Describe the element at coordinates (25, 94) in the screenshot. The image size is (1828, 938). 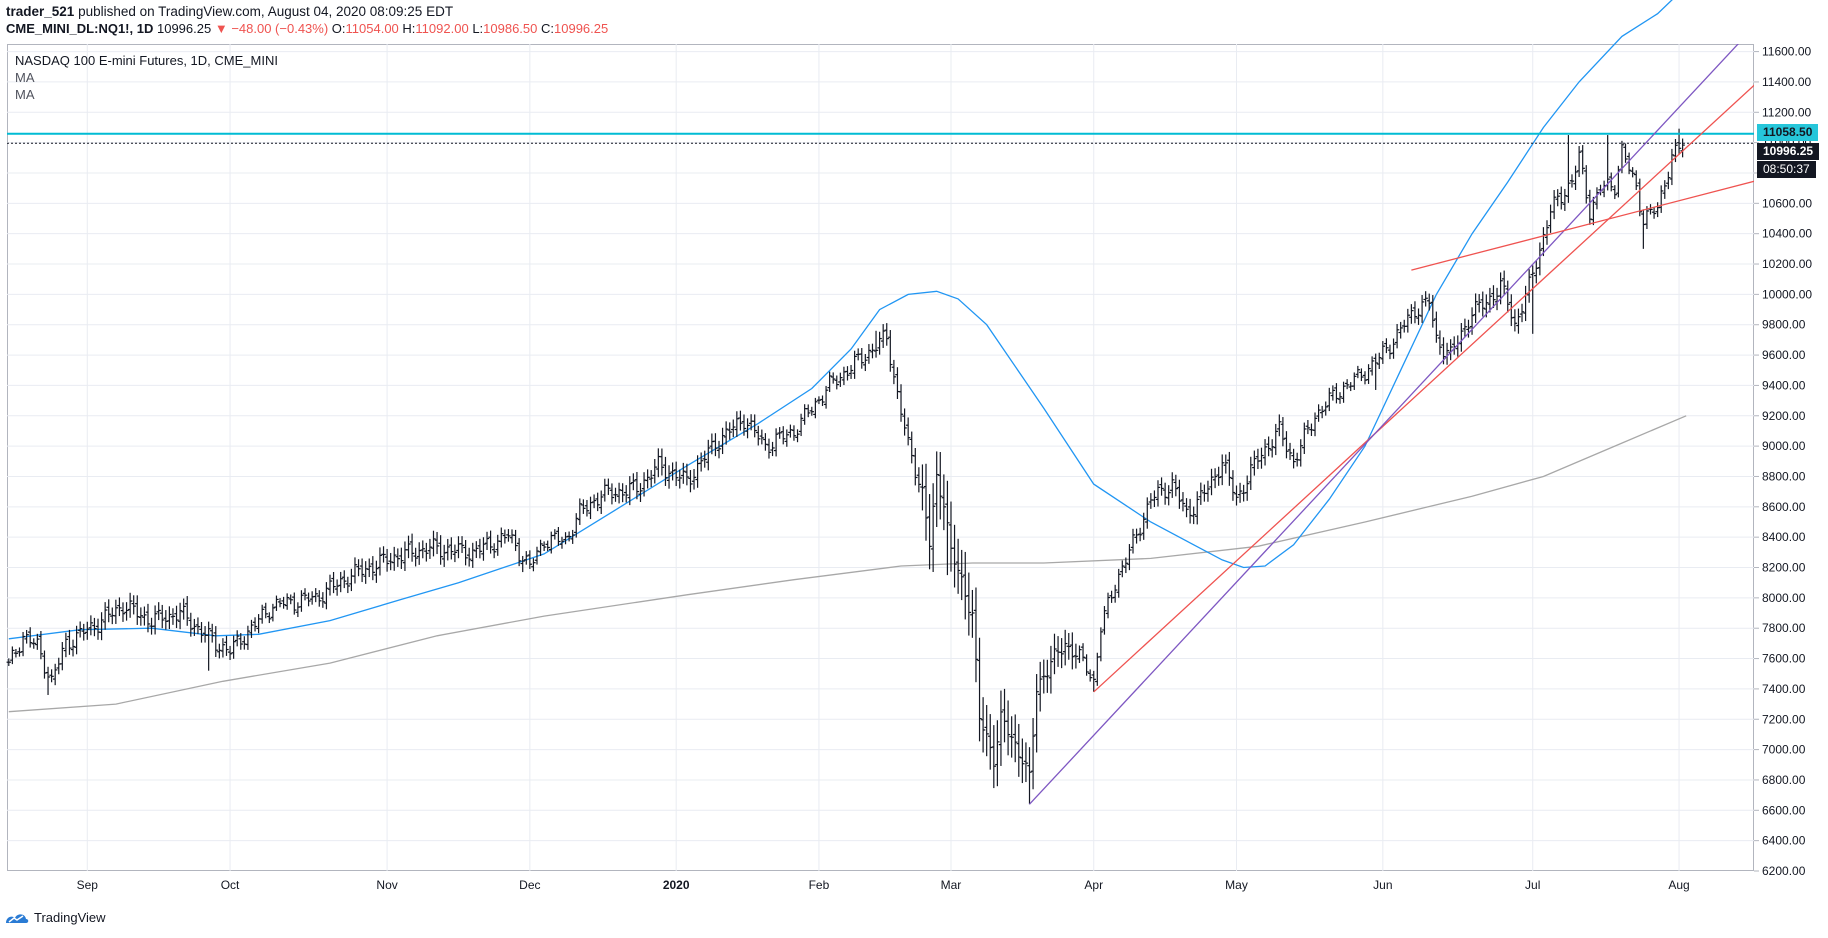
I see `ma-legend-2: MA` at that location.